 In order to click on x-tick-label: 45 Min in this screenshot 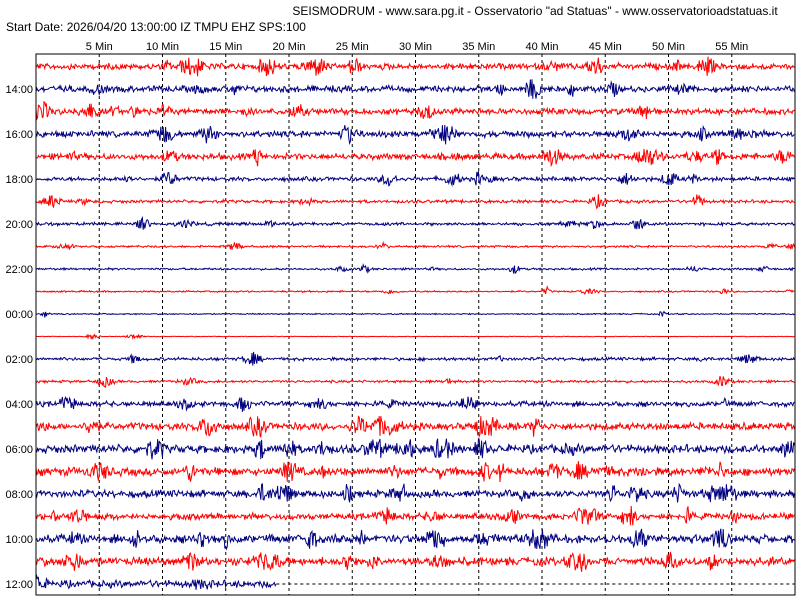, I will do `click(605, 47)`.